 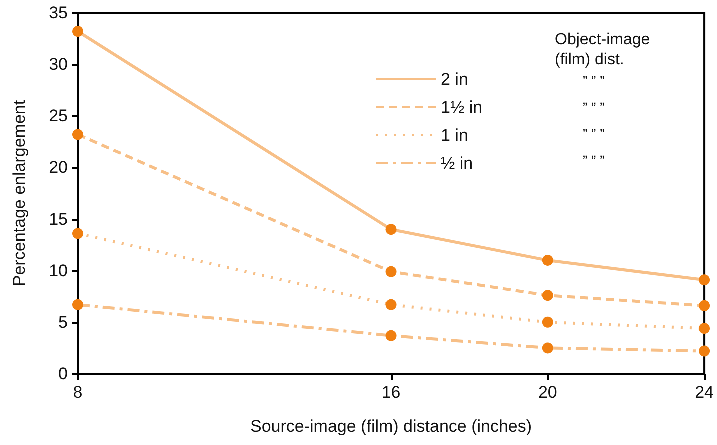 What do you see at coordinates (58, 168) in the screenshot?
I see `y-tick-label: 20` at bounding box center [58, 168].